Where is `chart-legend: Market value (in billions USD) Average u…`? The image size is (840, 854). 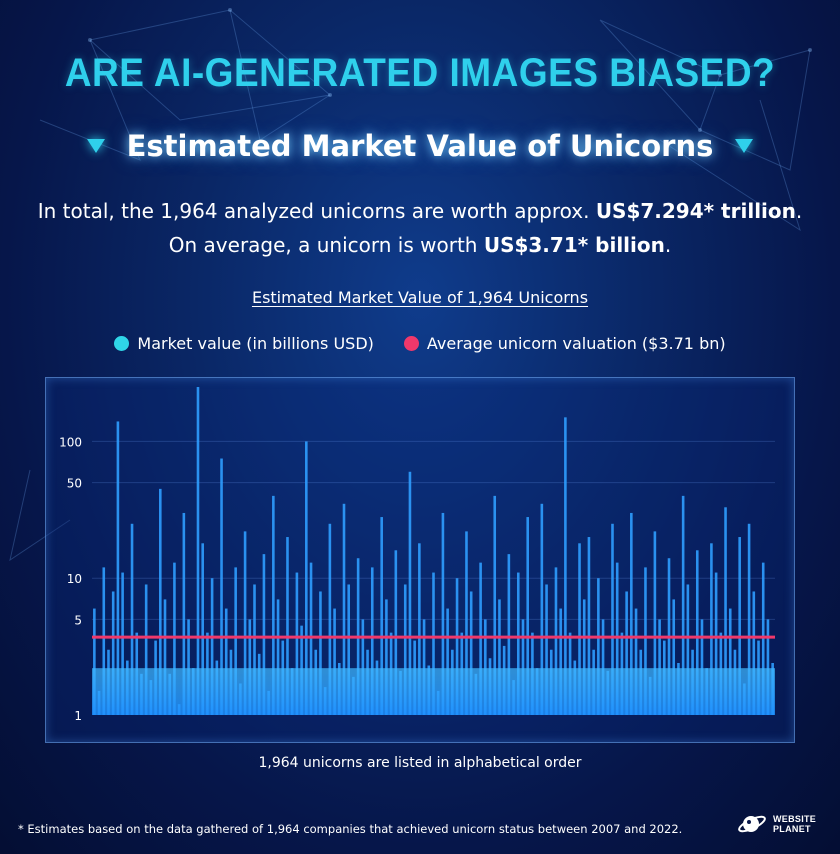
chart-legend: Market value (in billions USD) Average u… is located at coordinates (420, 343).